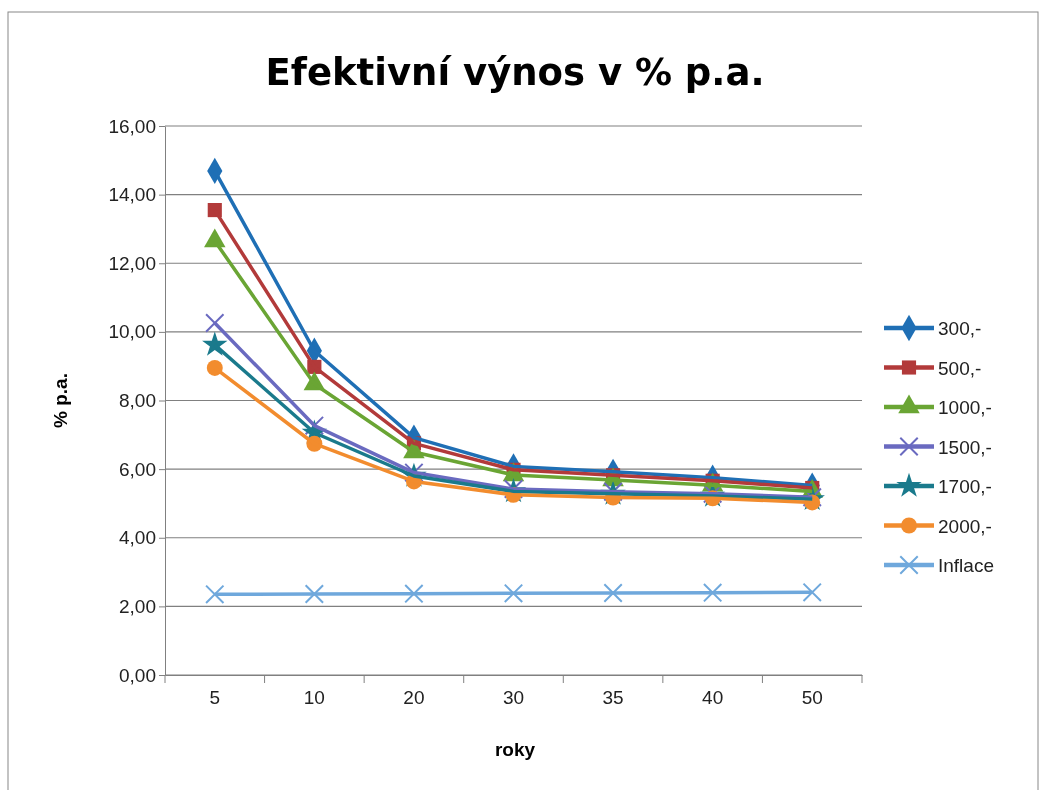 The image size is (1045, 790). What do you see at coordinates (965, 407) in the screenshot?
I see `legend-label: 1000,-` at bounding box center [965, 407].